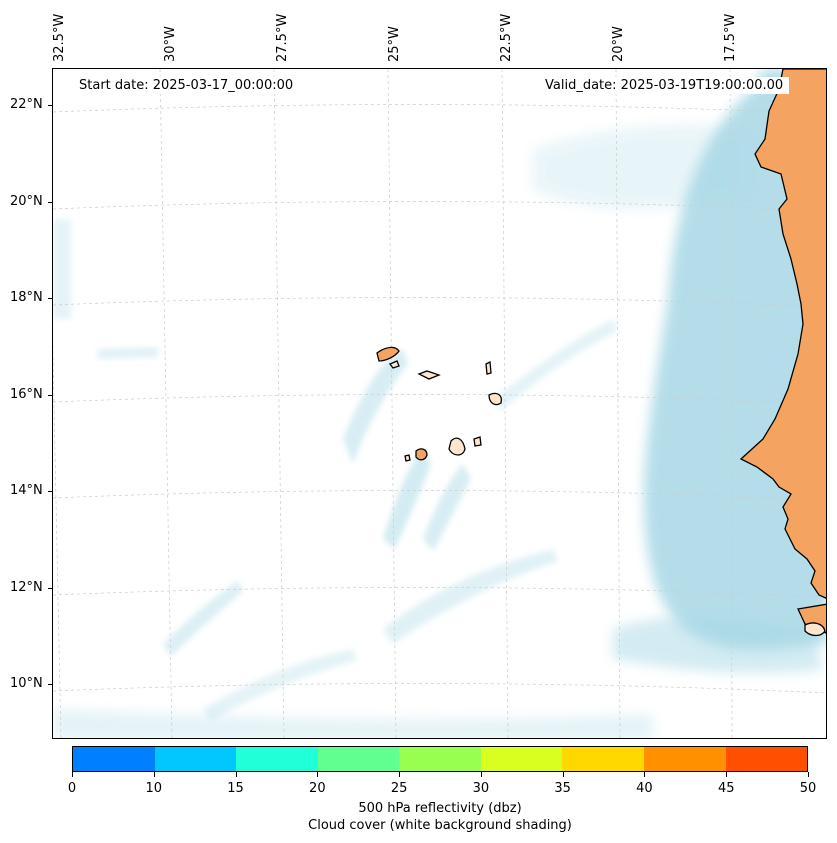 This screenshot has height=843, width=837. Describe the element at coordinates (72, 788) in the screenshot. I see `colorbar-tick-label: 0` at that location.